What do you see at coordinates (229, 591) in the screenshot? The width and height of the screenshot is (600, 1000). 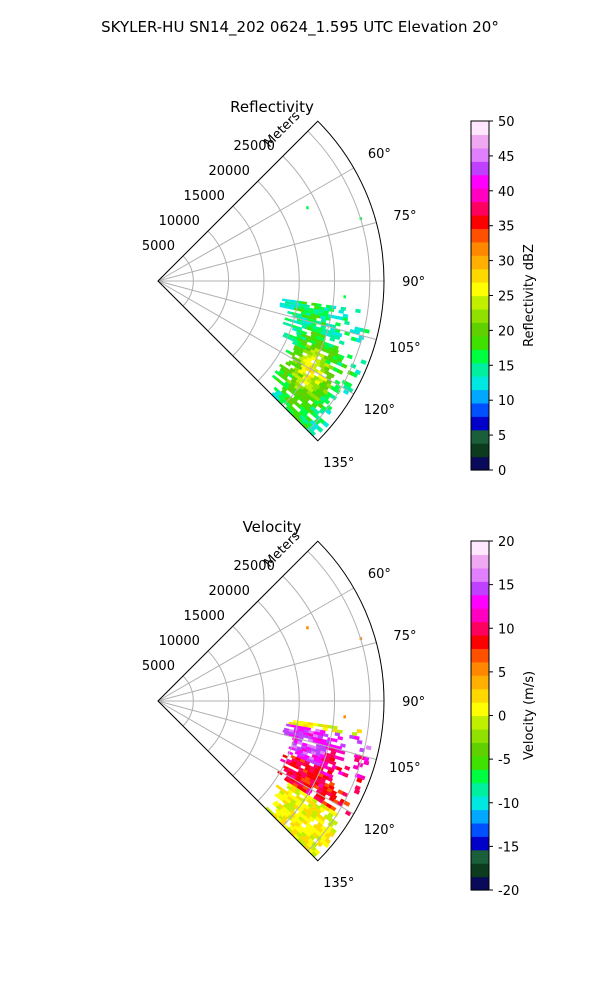 I see `range-tick-label: 20000` at bounding box center [229, 591].